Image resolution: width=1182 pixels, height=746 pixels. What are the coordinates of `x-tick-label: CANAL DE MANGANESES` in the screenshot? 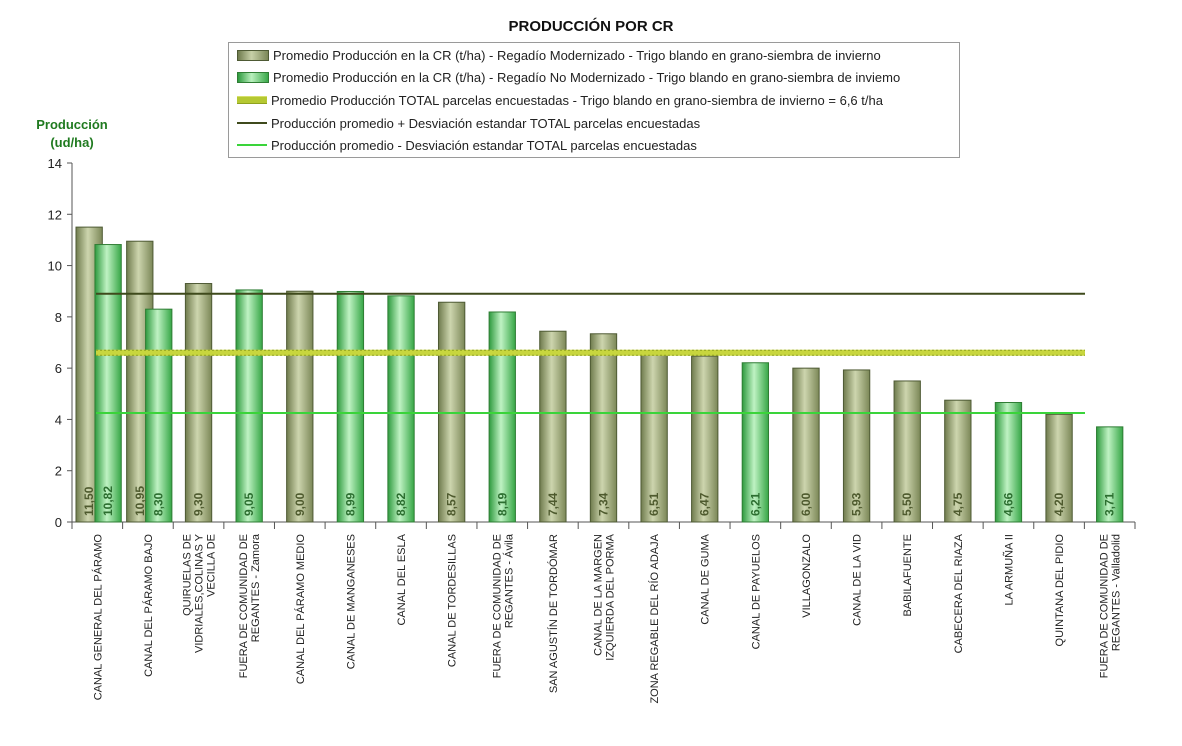 It's located at (351, 601).